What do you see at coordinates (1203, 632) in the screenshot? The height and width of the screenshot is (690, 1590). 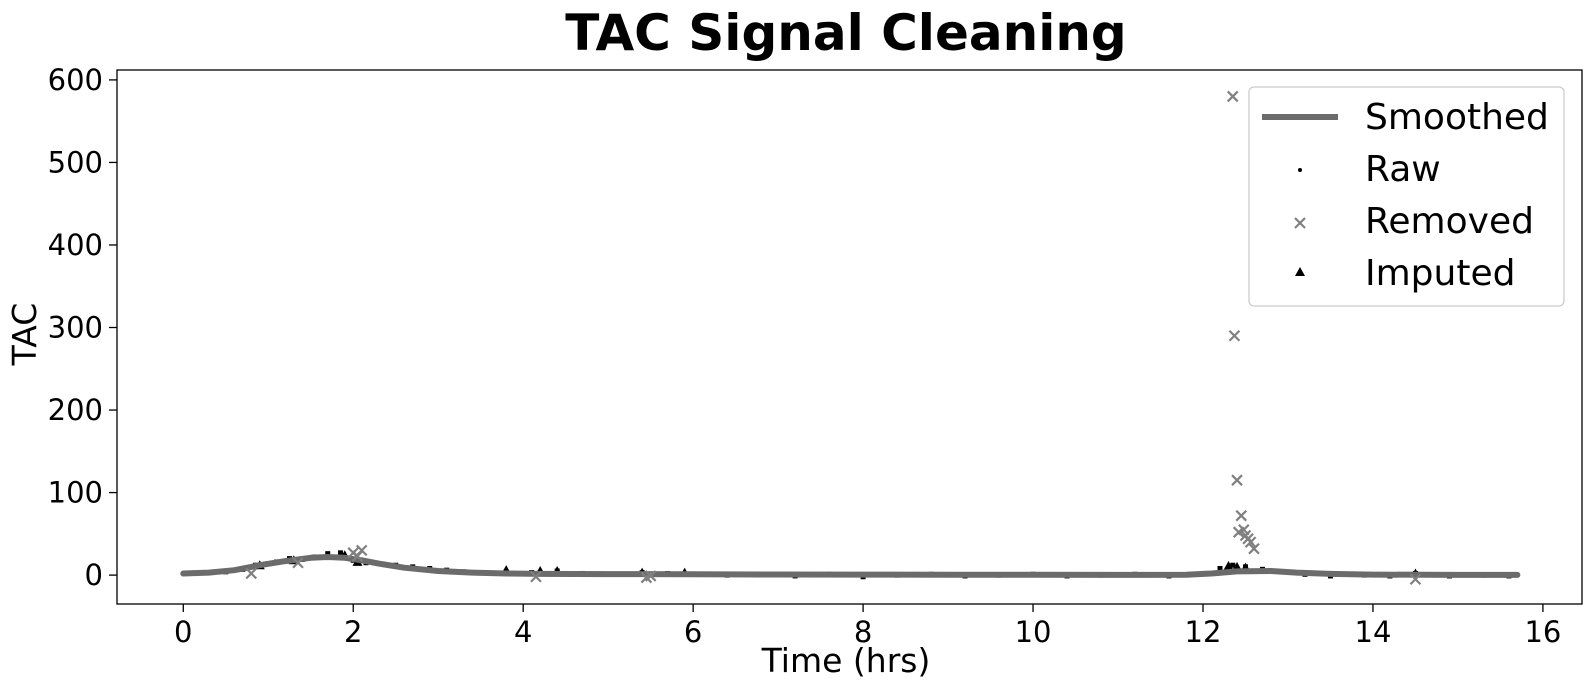 I see `x-tick-label: 12` at bounding box center [1203, 632].